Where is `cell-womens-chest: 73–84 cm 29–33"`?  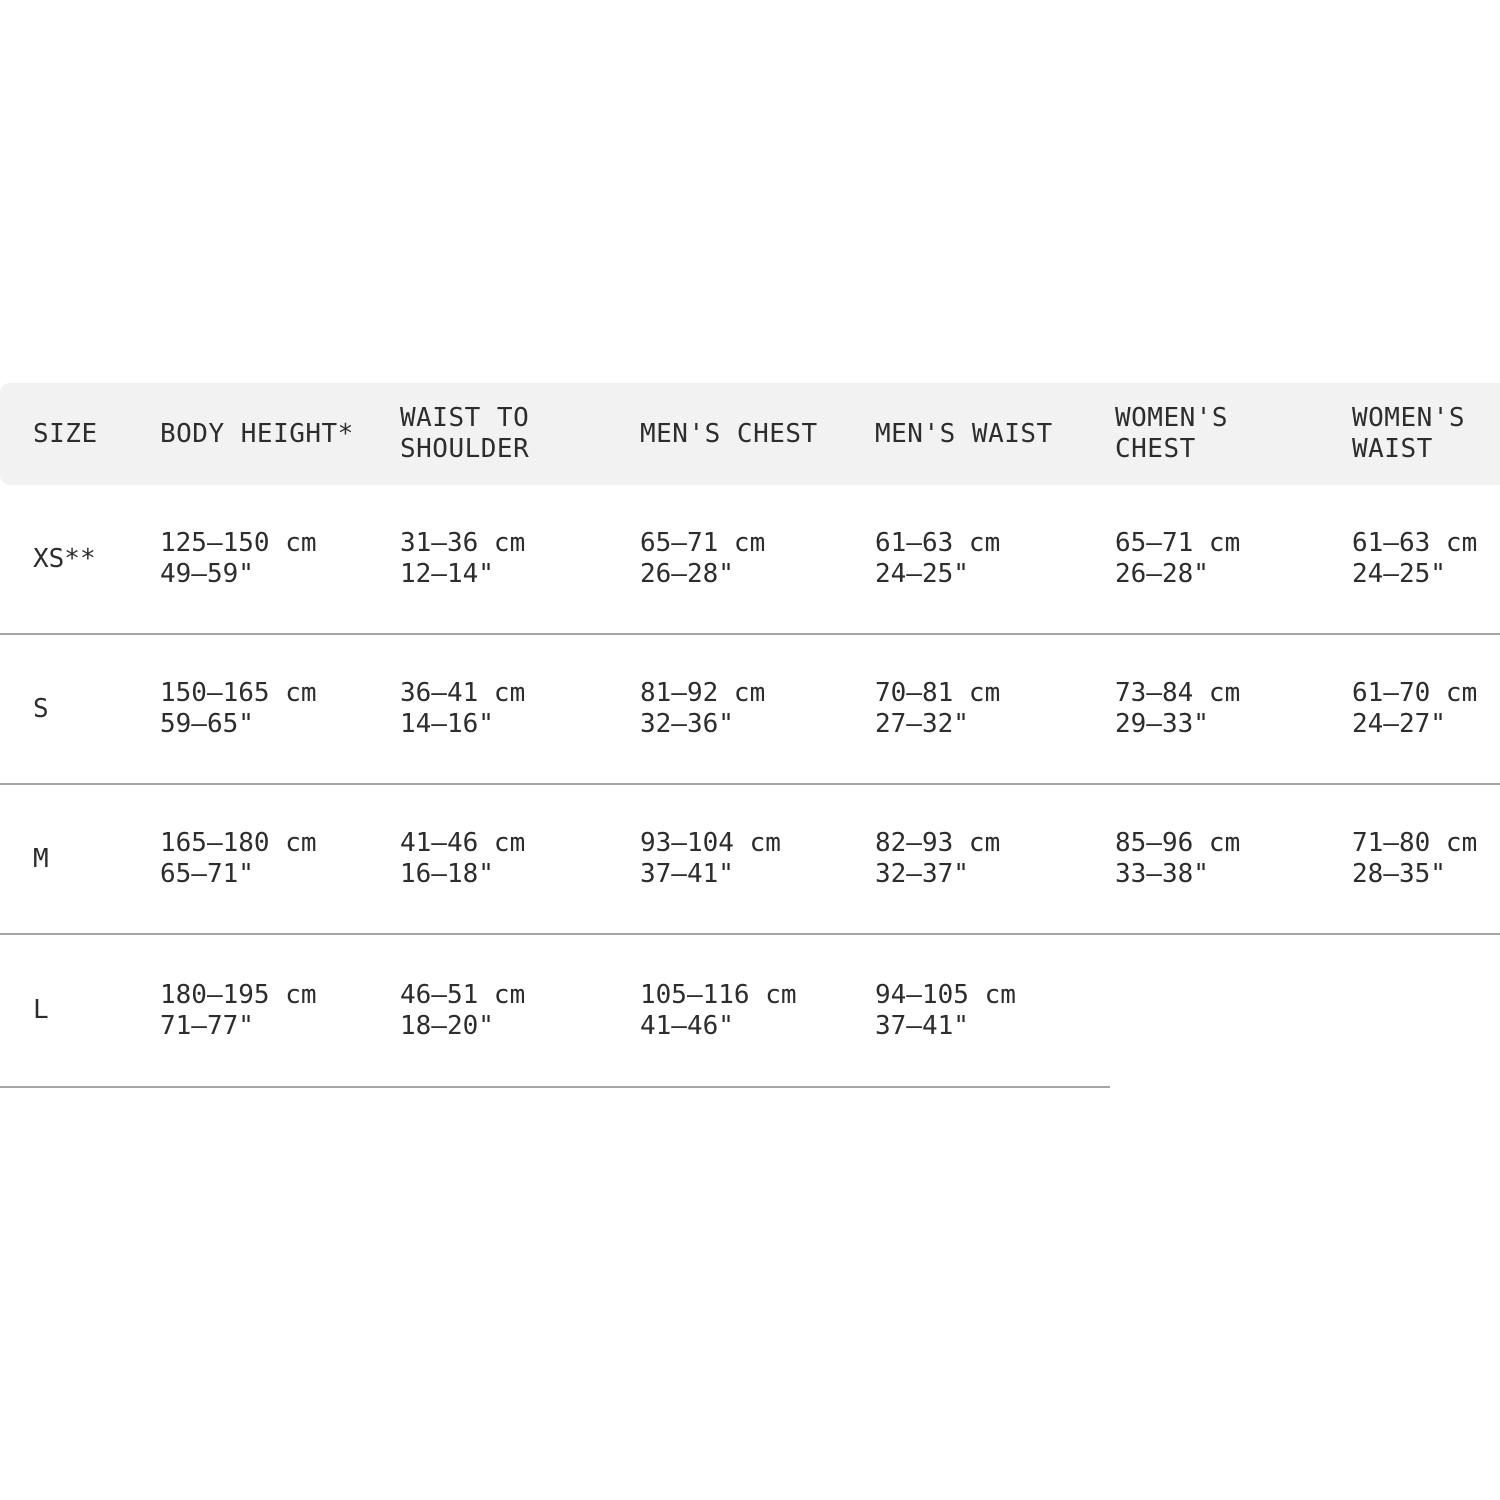 cell-womens-chest: 73–84 cm 29–33" is located at coordinates (1178, 708).